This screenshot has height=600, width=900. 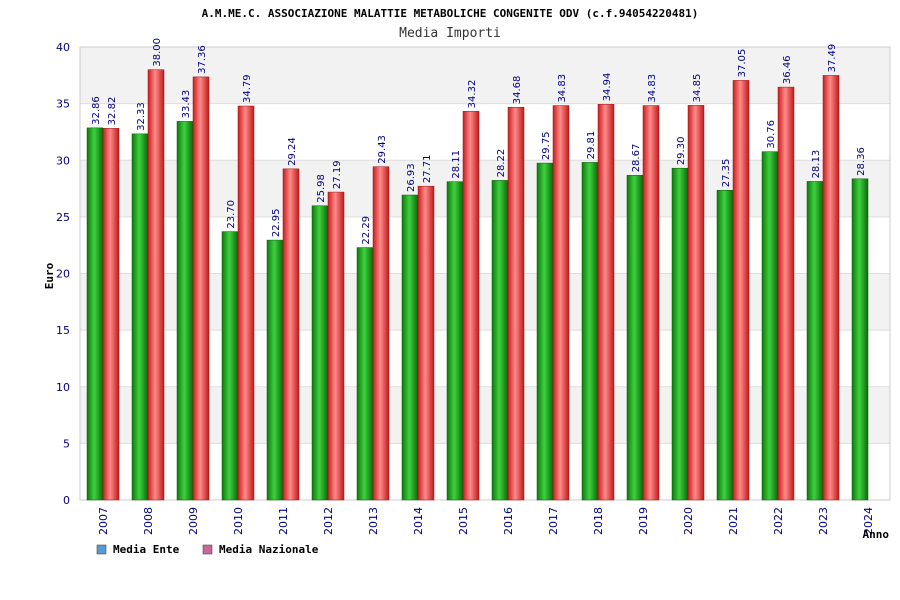 What do you see at coordinates (725, 345) in the screenshot?
I see `bar-media-ente-2021` at bounding box center [725, 345].